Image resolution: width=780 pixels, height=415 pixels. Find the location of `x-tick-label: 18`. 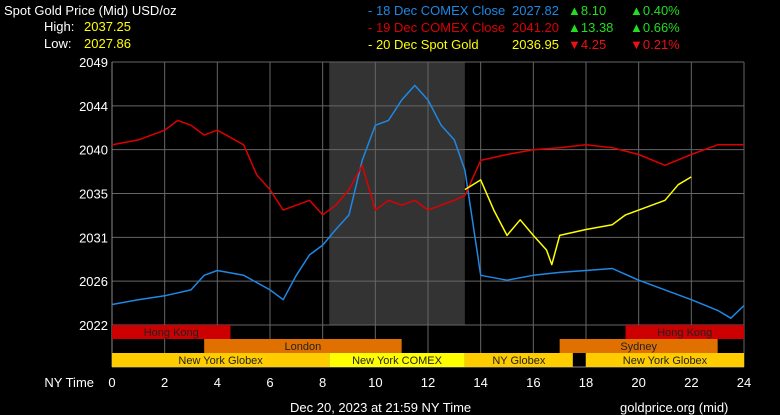

x-tick-label: 18 is located at coordinates (586, 382).